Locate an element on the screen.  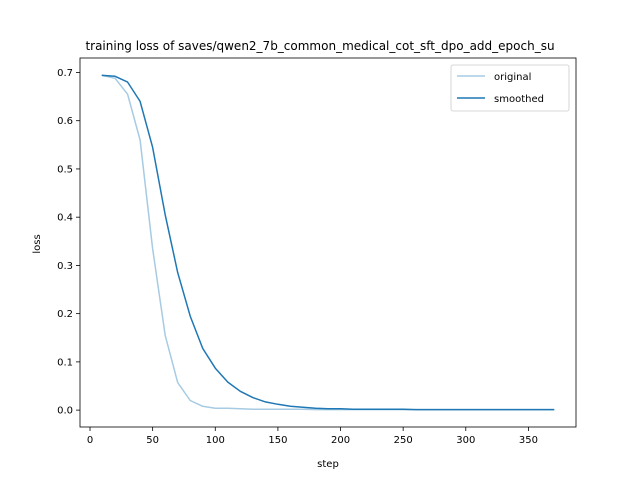
y-tick-label: 0.0 is located at coordinates (65, 411).